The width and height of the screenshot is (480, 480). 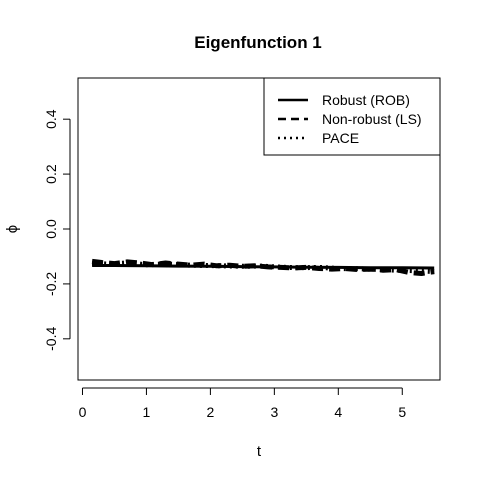 What do you see at coordinates (51, 229) in the screenshot?
I see `y-tick-label: 0.0` at bounding box center [51, 229].